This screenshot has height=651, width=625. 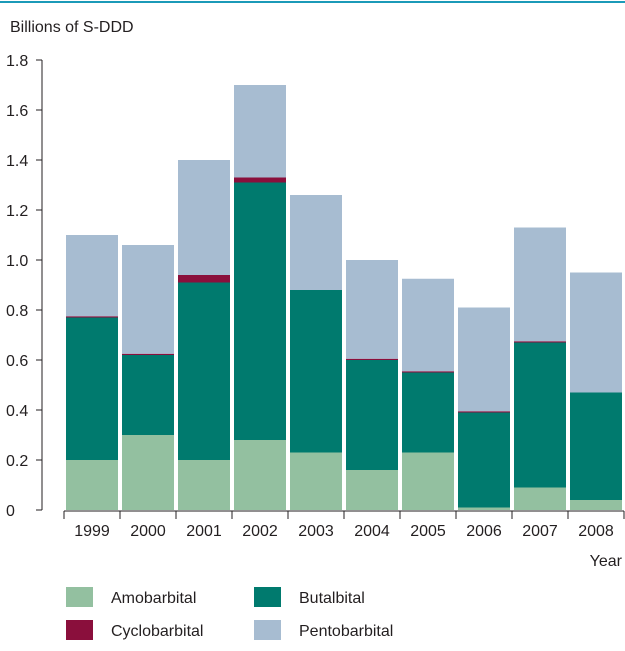 What do you see at coordinates (344, 525) in the screenshot?
I see `x-axis: 1999 2000 2001 2002 2003 2004 2005 2006 2007 2008` at bounding box center [344, 525].